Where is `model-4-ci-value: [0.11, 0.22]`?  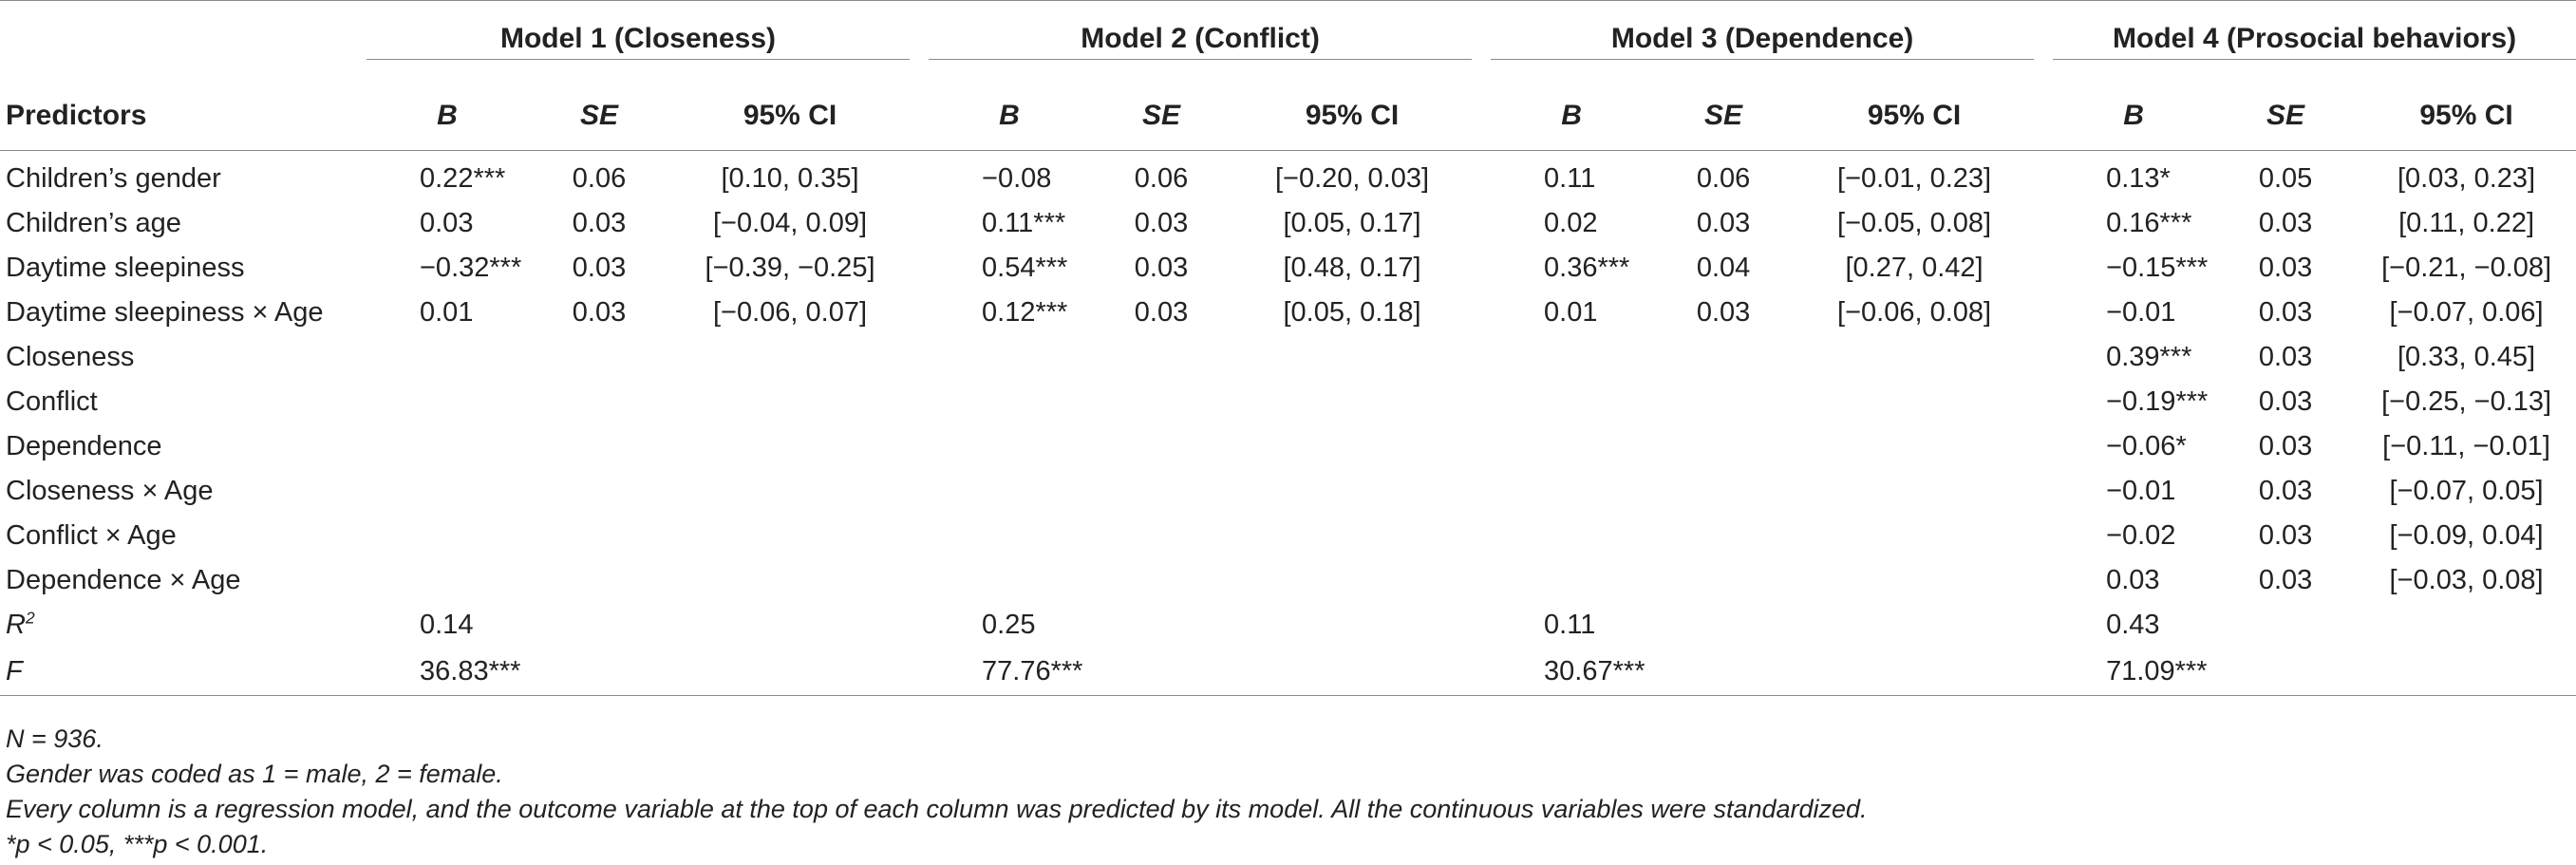 model-4-ci-value: [0.11, 0.22] is located at coordinates (2466, 223).